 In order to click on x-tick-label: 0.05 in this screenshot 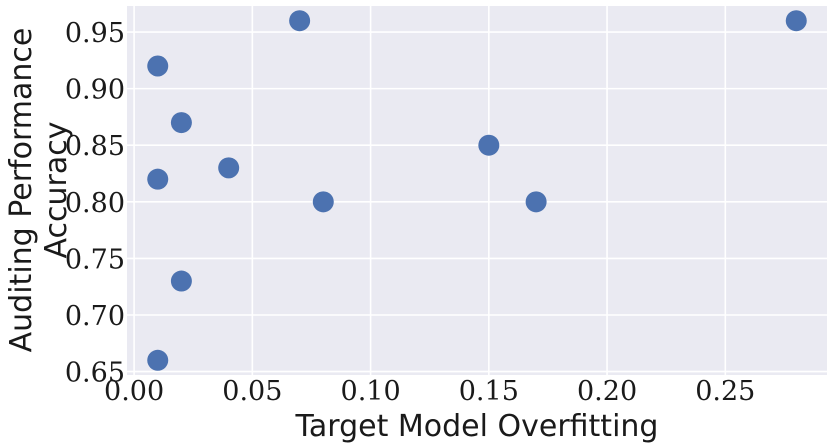, I will do `click(252, 391)`.